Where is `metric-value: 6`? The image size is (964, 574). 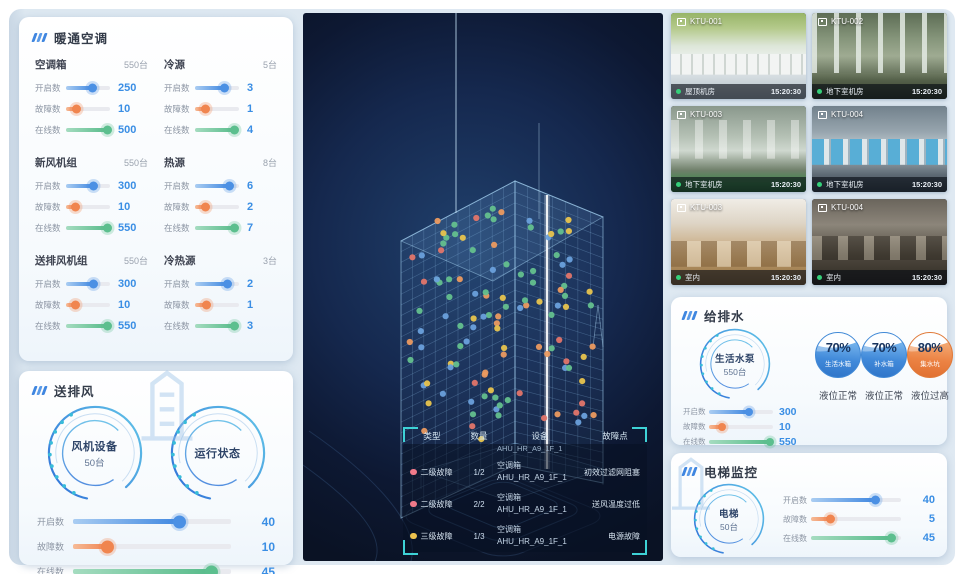
metric-value: 6 is located at coordinates (250, 185).